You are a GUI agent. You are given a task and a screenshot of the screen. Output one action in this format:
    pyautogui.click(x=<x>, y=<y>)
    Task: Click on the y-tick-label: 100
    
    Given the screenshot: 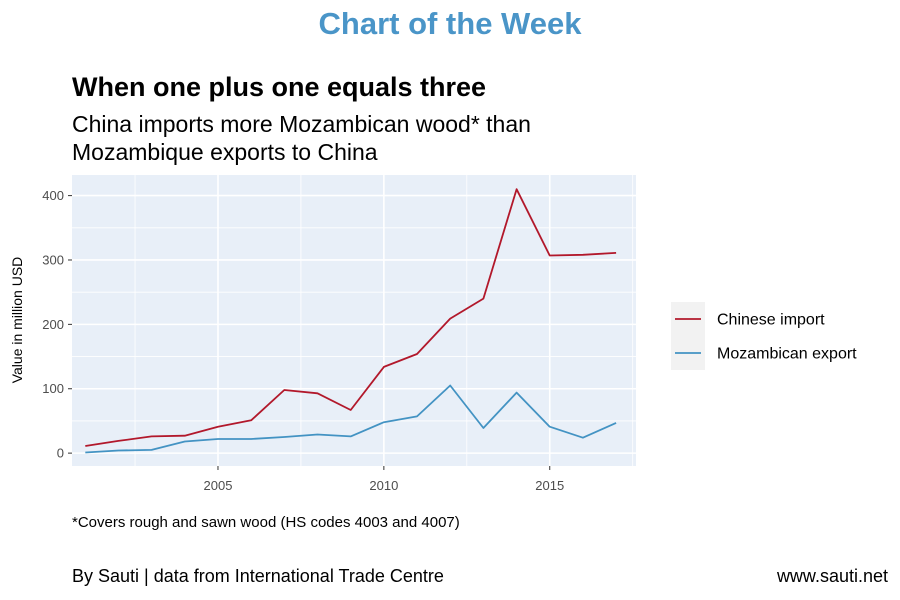 What is the action you would take?
    pyautogui.click(x=53, y=388)
    